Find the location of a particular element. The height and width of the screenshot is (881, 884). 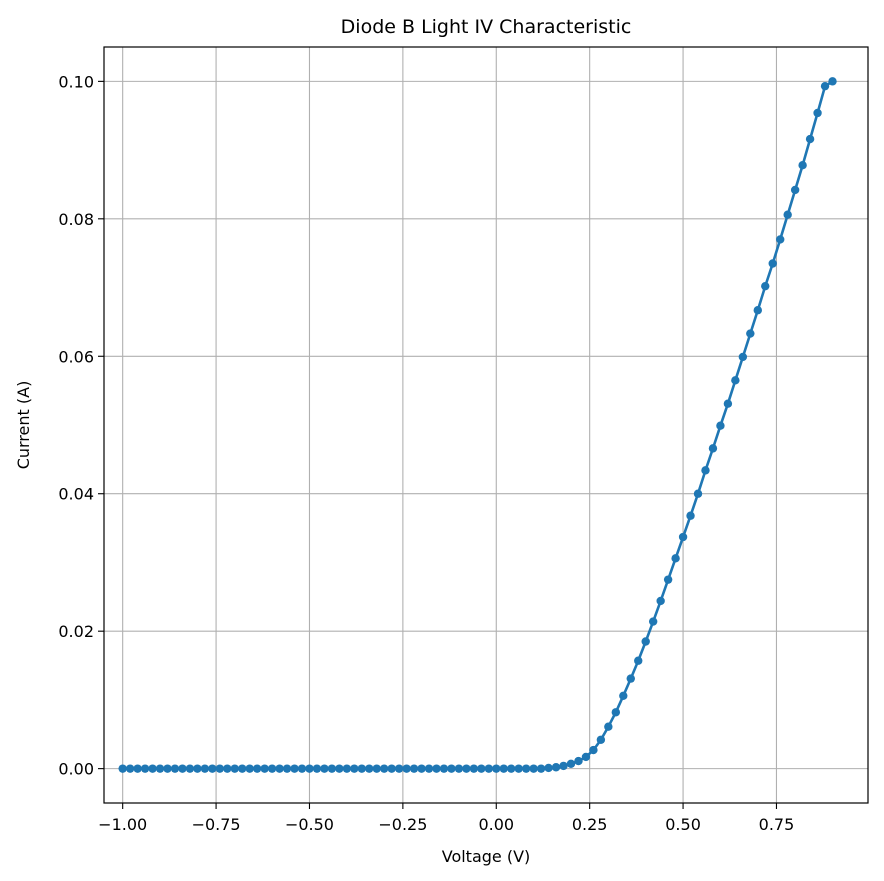

y-tick-label: 0.06 is located at coordinates (76, 356).